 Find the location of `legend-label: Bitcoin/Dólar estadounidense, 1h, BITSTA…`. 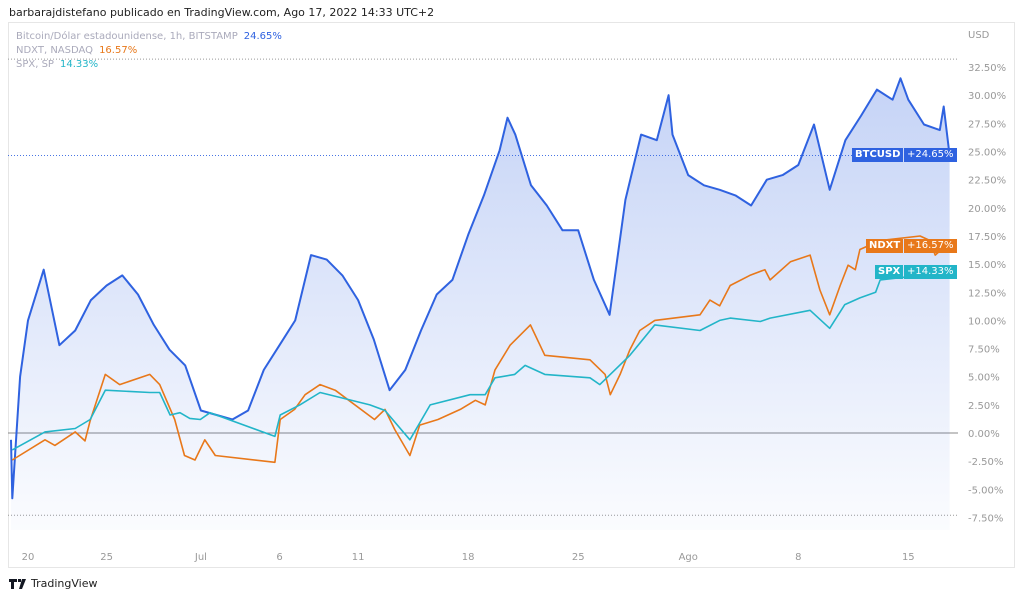

legend-label: Bitcoin/Dólar estadounidense, 1h, BITSTA… is located at coordinates (127, 36).